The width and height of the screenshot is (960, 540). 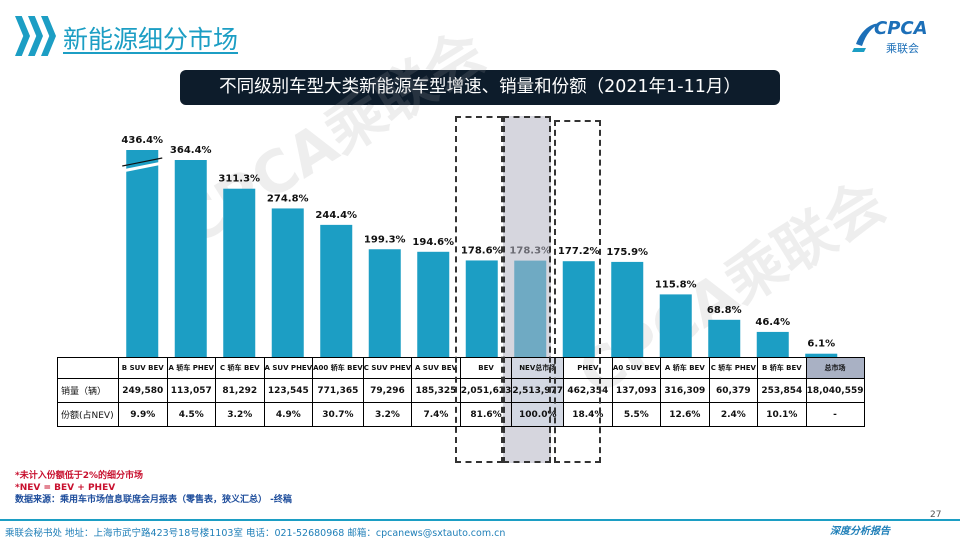 I want to click on footnote: *未计入份额低于2%的细分市场, so click(x=79, y=476).